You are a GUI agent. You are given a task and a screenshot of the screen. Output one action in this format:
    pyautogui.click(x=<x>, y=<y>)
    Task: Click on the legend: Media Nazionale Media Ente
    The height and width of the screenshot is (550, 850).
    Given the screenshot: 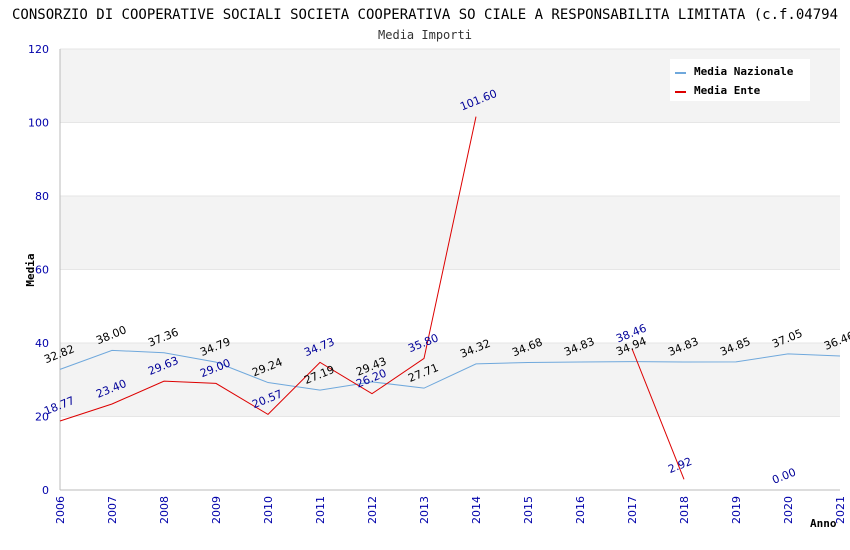 What is the action you would take?
    pyautogui.click(x=740, y=80)
    